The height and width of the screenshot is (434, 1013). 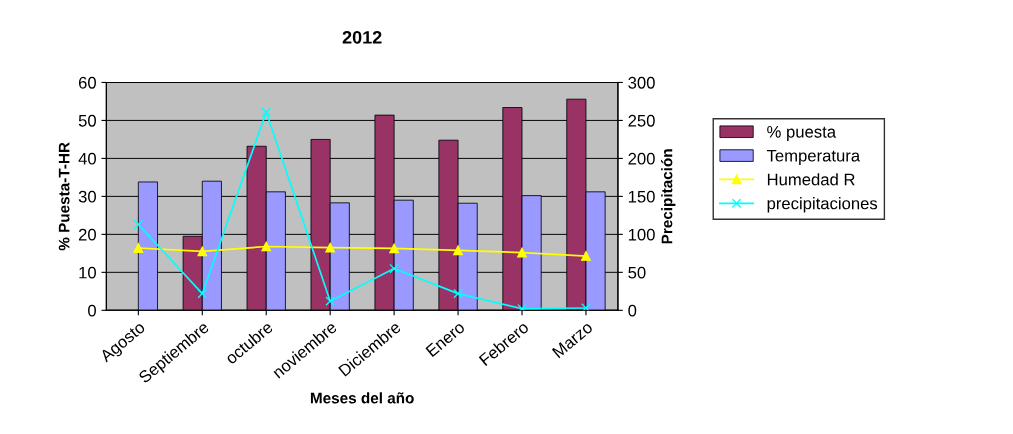 I want to click on y2-tick-label: 300, so click(x=641, y=82).